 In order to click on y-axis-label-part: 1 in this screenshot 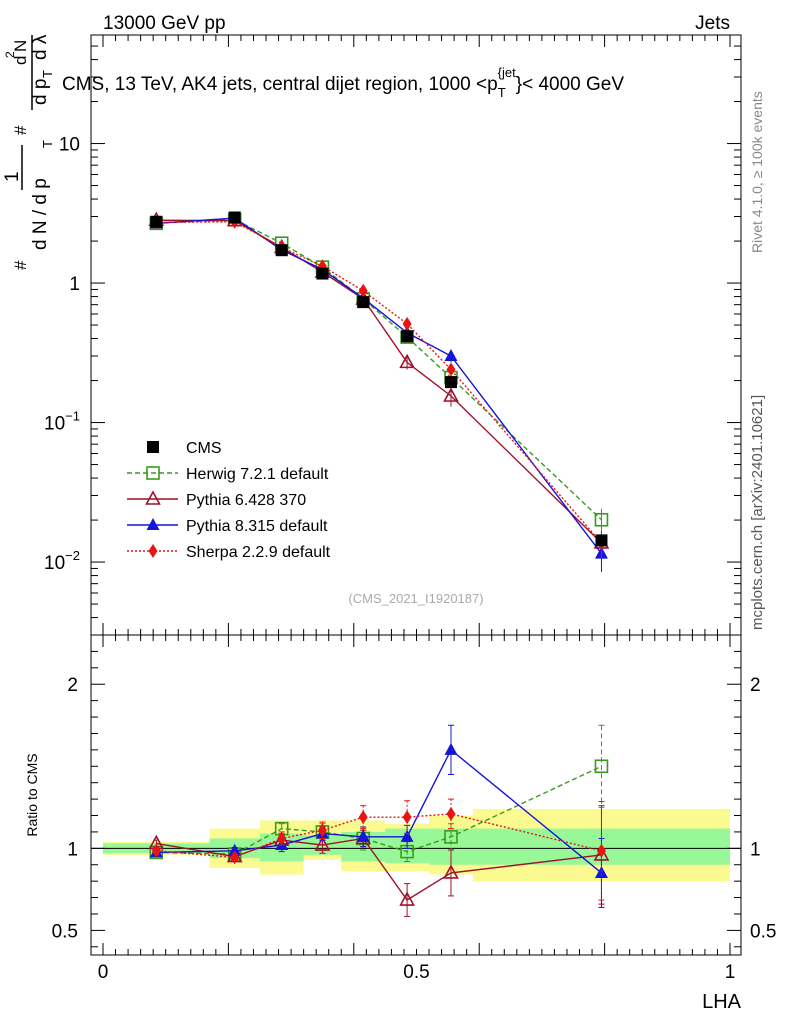, I will do `click(12, 176)`.